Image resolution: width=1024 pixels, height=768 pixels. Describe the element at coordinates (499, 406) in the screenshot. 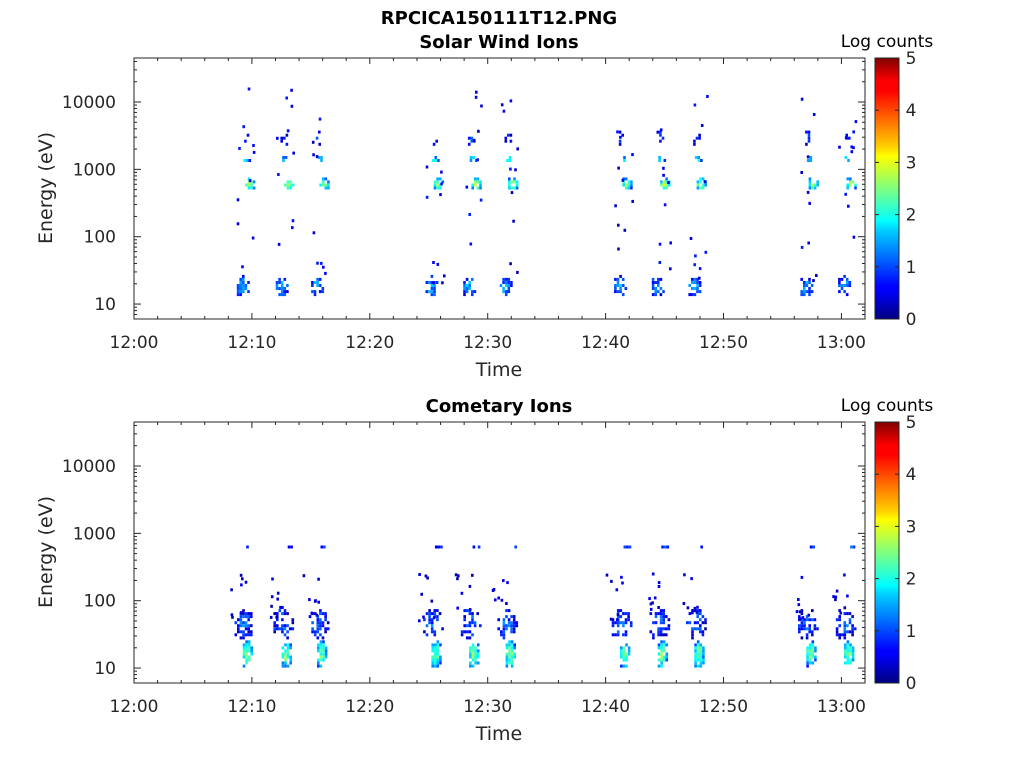

I see `panel-title: Cometary Ions` at that location.